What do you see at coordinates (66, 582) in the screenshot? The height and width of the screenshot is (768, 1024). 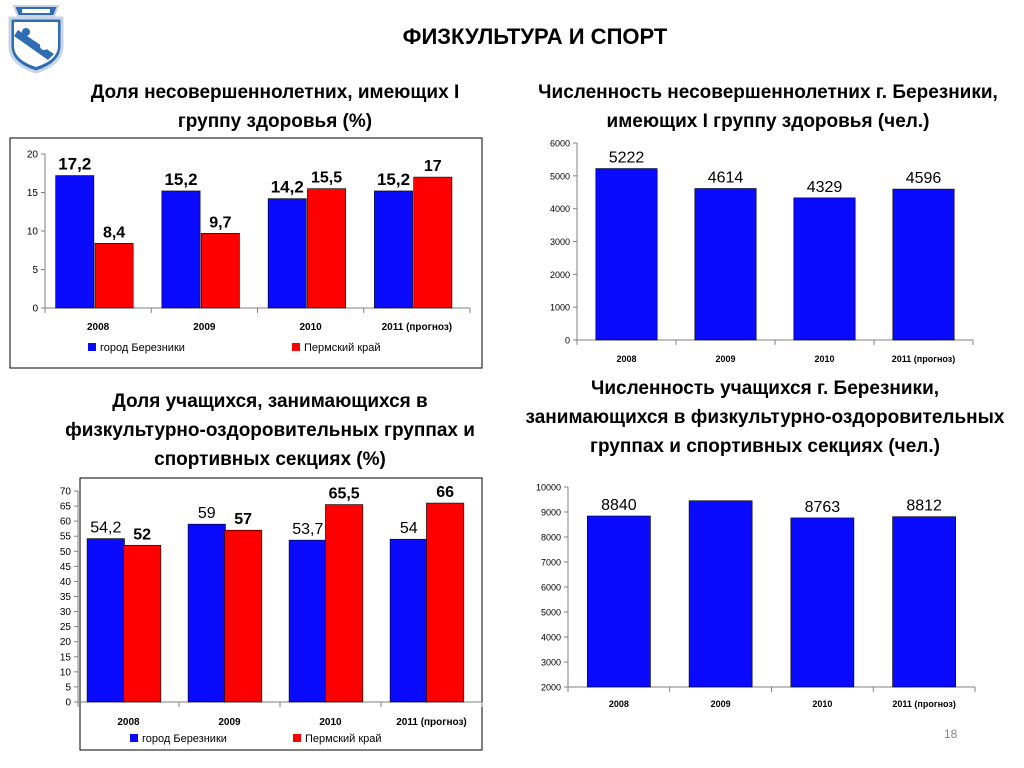 I see `y-tick-label: 40` at bounding box center [66, 582].